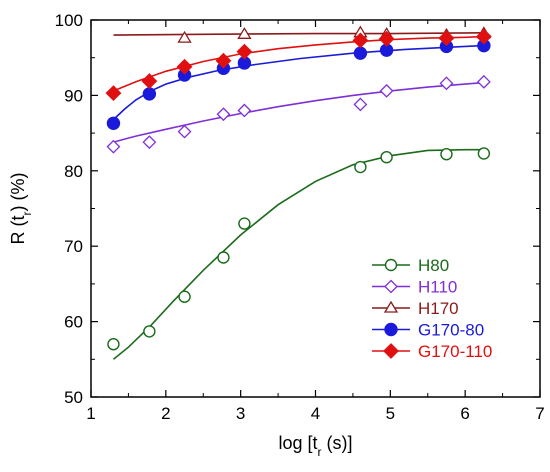 Image resolution: width=550 pixels, height=472 pixels. What do you see at coordinates (464, 413) in the screenshot?
I see `x-tick-label: 6` at bounding box center [464, 413].